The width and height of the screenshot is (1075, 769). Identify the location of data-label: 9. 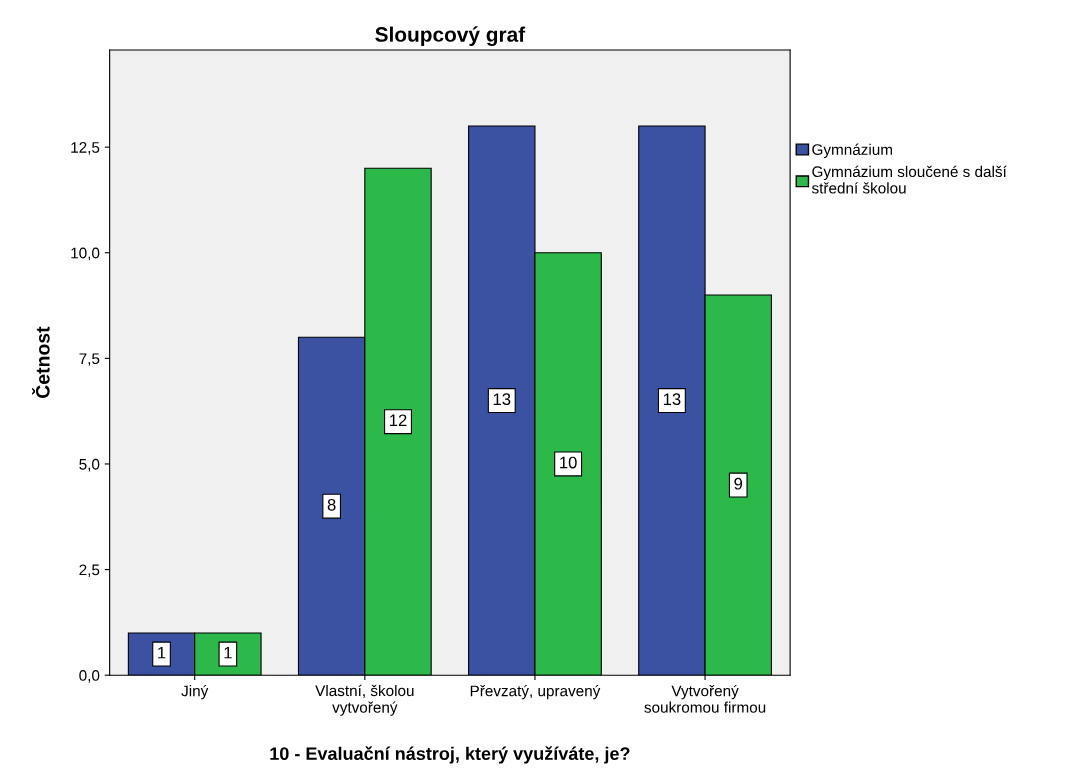
(738, 483).